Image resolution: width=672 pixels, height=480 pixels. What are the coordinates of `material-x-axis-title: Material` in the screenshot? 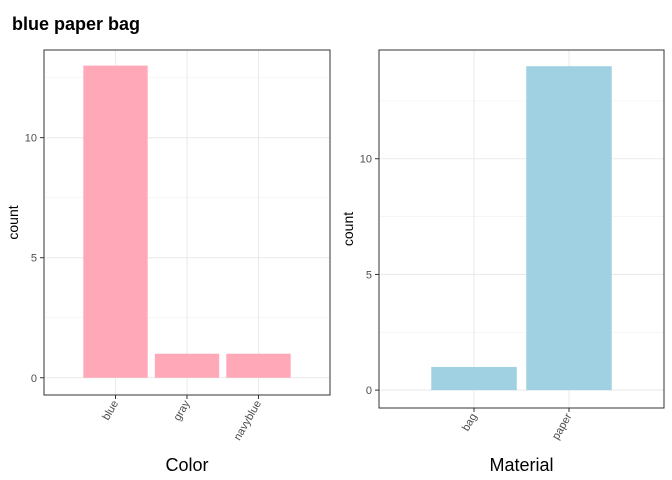 It's located at (521, 465).